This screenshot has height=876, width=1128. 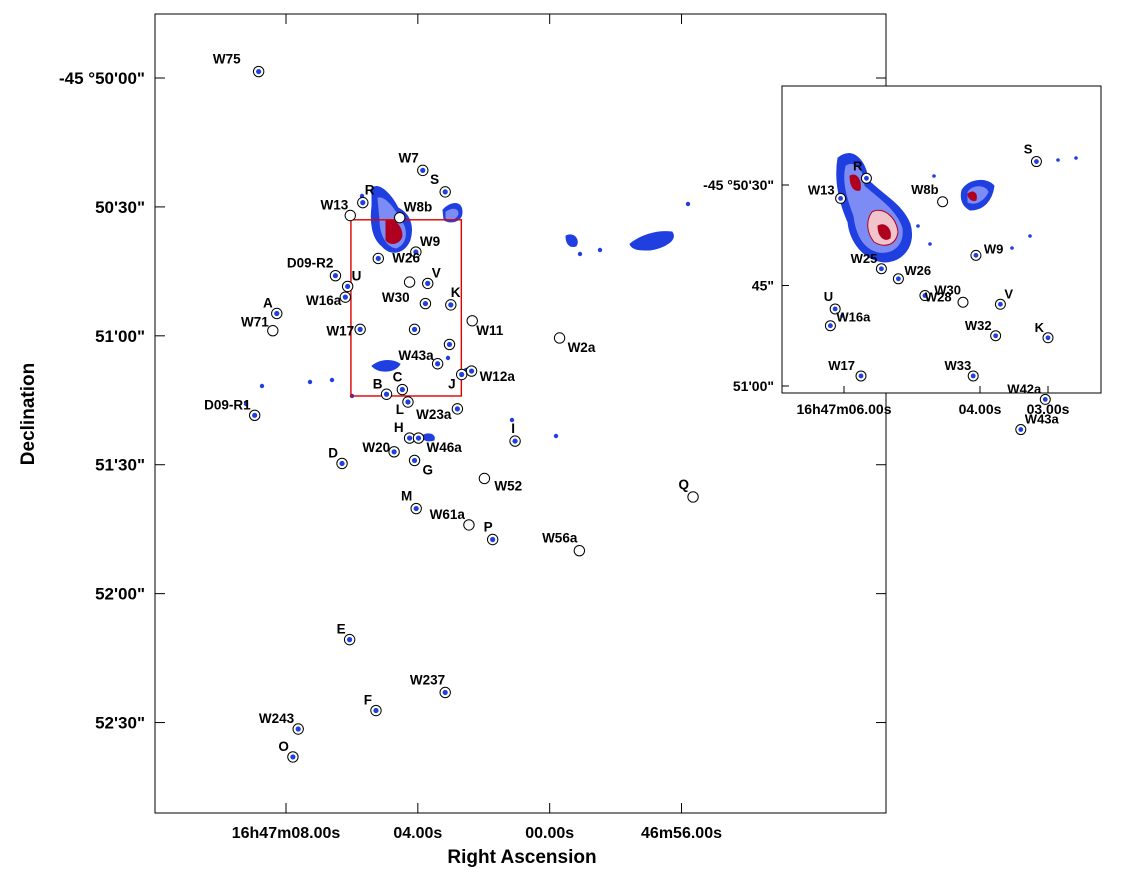 I want to click on source-label: W26, so click(x=406, y=257).